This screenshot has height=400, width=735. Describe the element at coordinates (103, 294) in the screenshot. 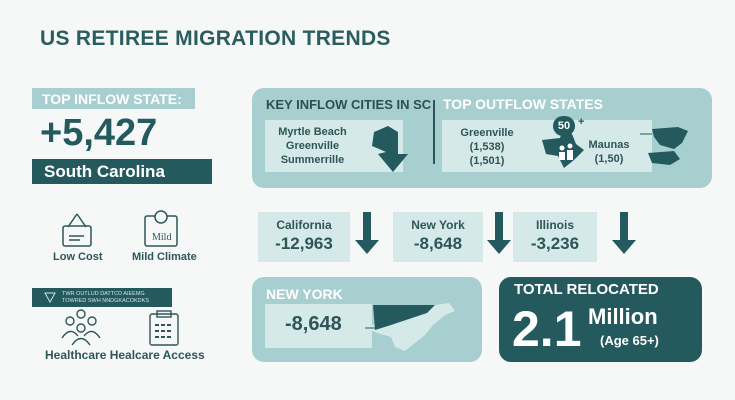

I see `banner-line: TWR OUTLUD DATTCD AIEEMG` at that location.